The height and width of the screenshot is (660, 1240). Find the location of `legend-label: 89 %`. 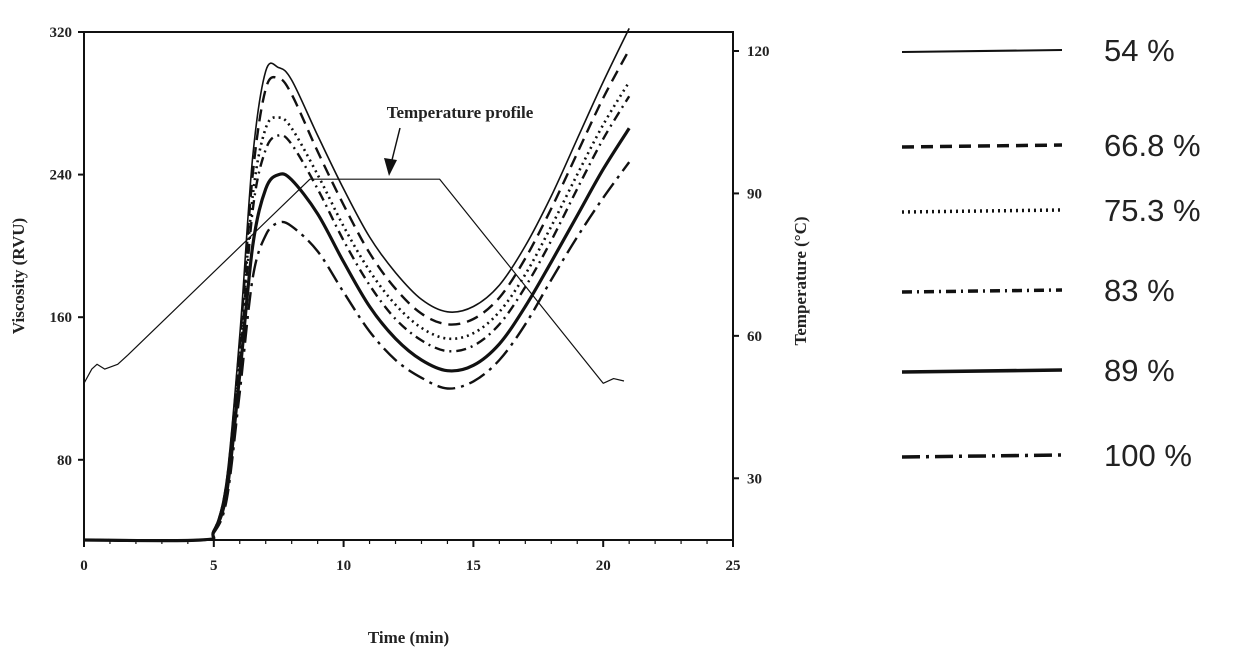

legend-label: 89 % is located at coordinates (1139, 370).